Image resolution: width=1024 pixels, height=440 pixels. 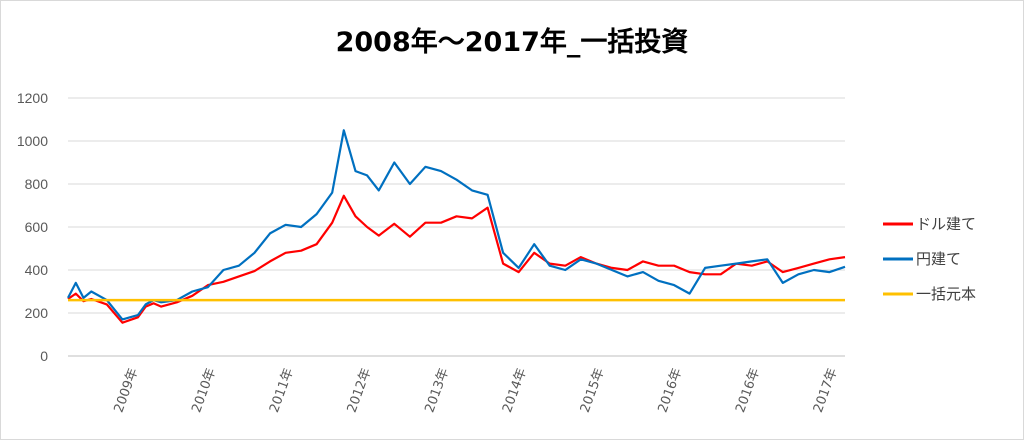 I want to click on x-tick-label: 2009年, so click(x=127, y=390).